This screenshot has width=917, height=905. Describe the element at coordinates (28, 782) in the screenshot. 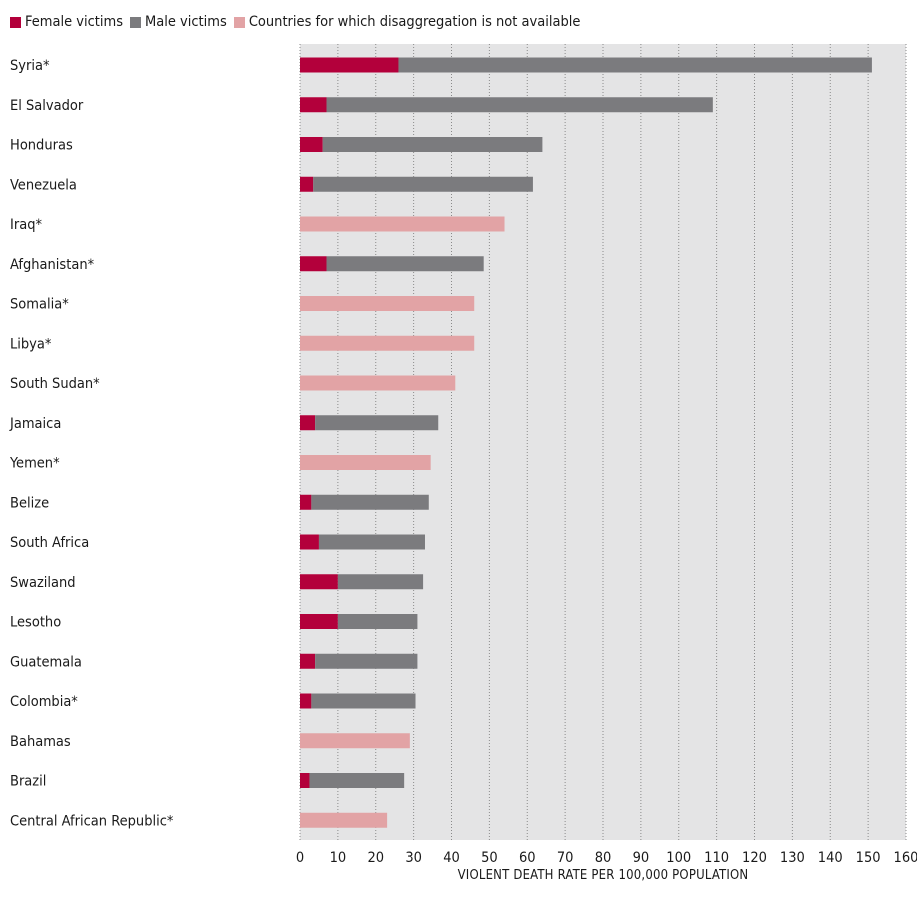

I see `category-label: Brazil` at that location.